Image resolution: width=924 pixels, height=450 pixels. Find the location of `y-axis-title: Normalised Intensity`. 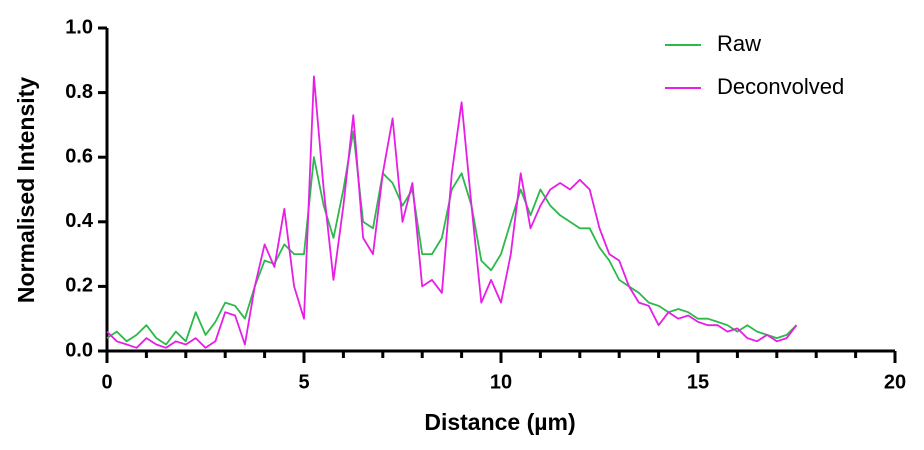

y-axis-title: Normalised Intensity is located at coordinates (26, 190).